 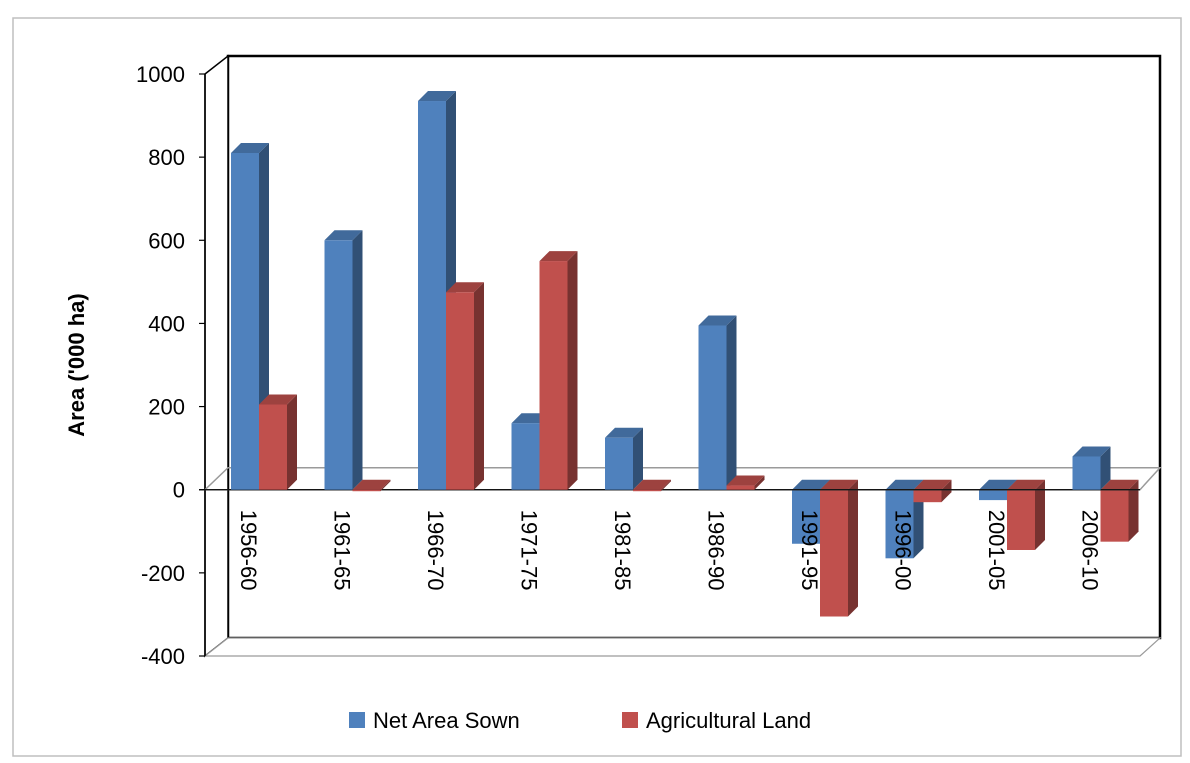 I want to click on category-label-1986-90: 1986-90, so click(x=716, y=550).